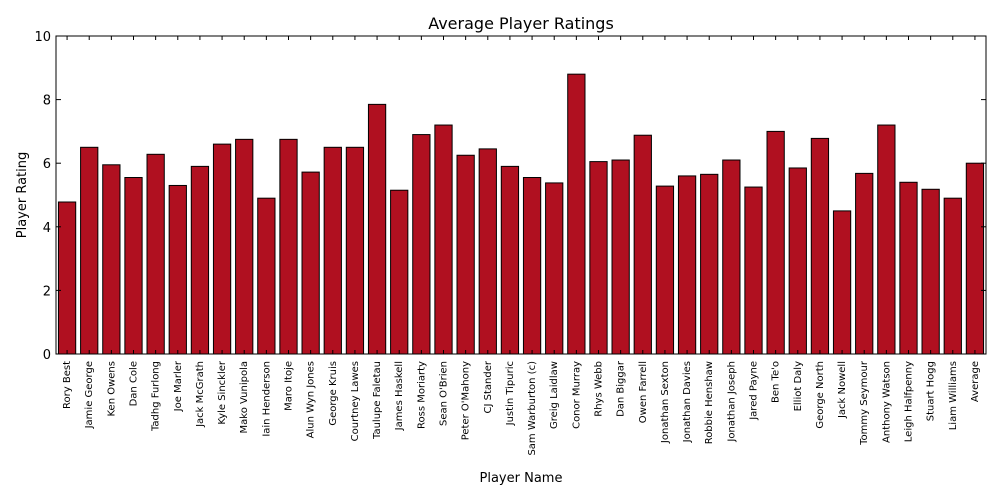 The width and height of the screenshot is (1000, 500). I want to click on bar-taulupe-faletau, so click(377, 229).